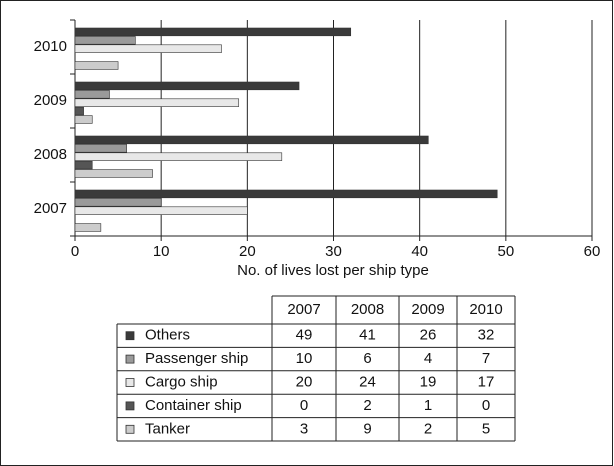  Describe the element at coordinates (367, 381) in the screenshot. I see `table-cell: 24` at that location.